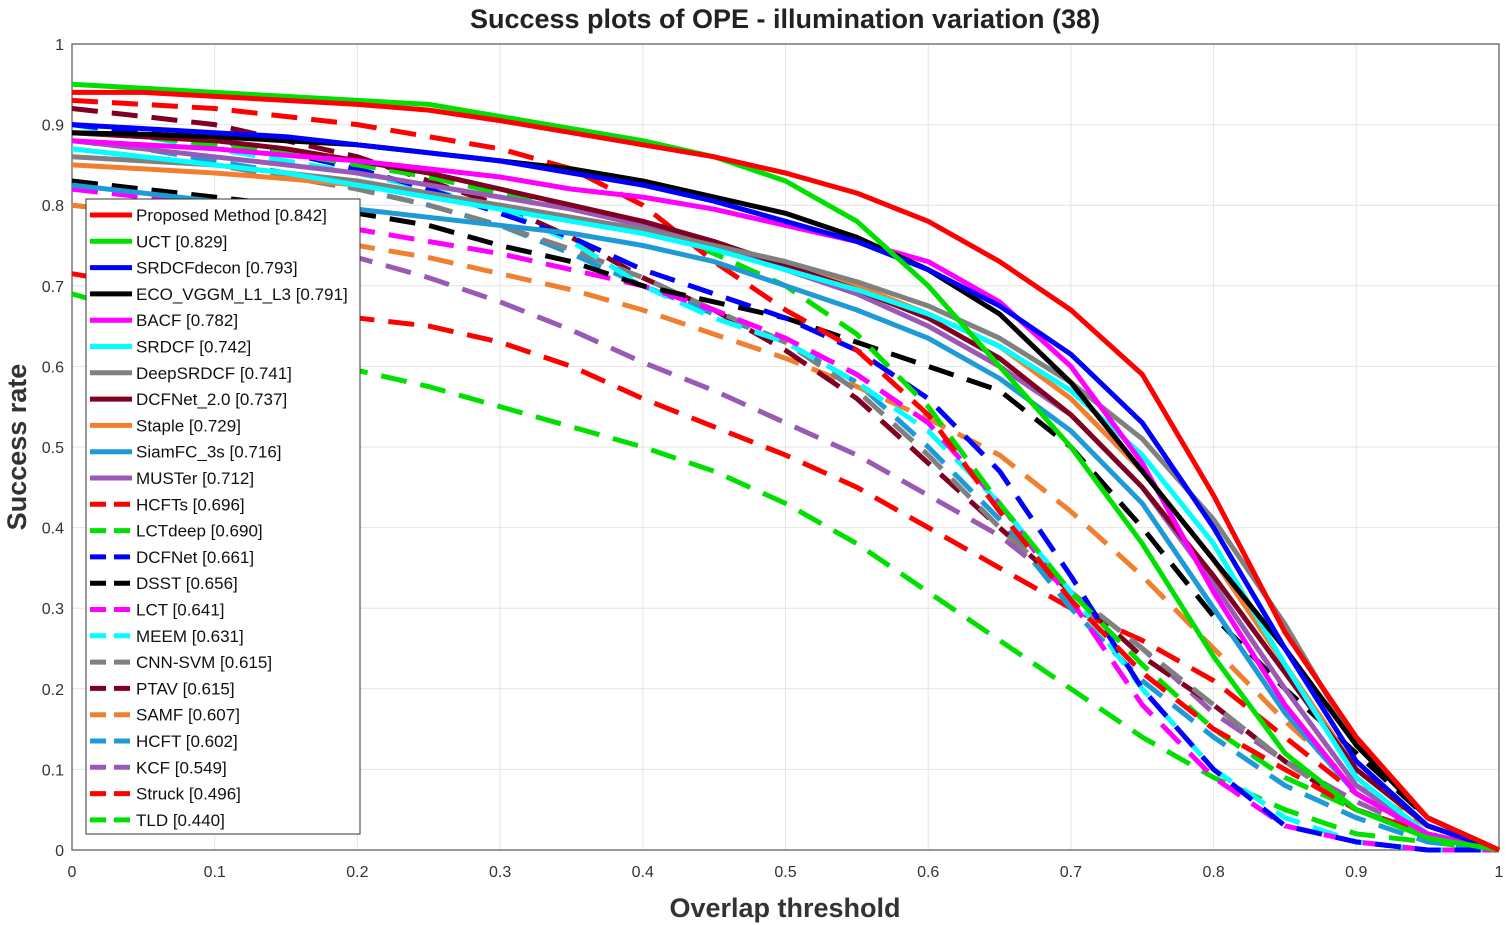 The height and width of the screenshot is (925, 1509). Describe the element at coordinates (500, 872) in the screenshot. I see `x-tick-label: 0.3` at that location.